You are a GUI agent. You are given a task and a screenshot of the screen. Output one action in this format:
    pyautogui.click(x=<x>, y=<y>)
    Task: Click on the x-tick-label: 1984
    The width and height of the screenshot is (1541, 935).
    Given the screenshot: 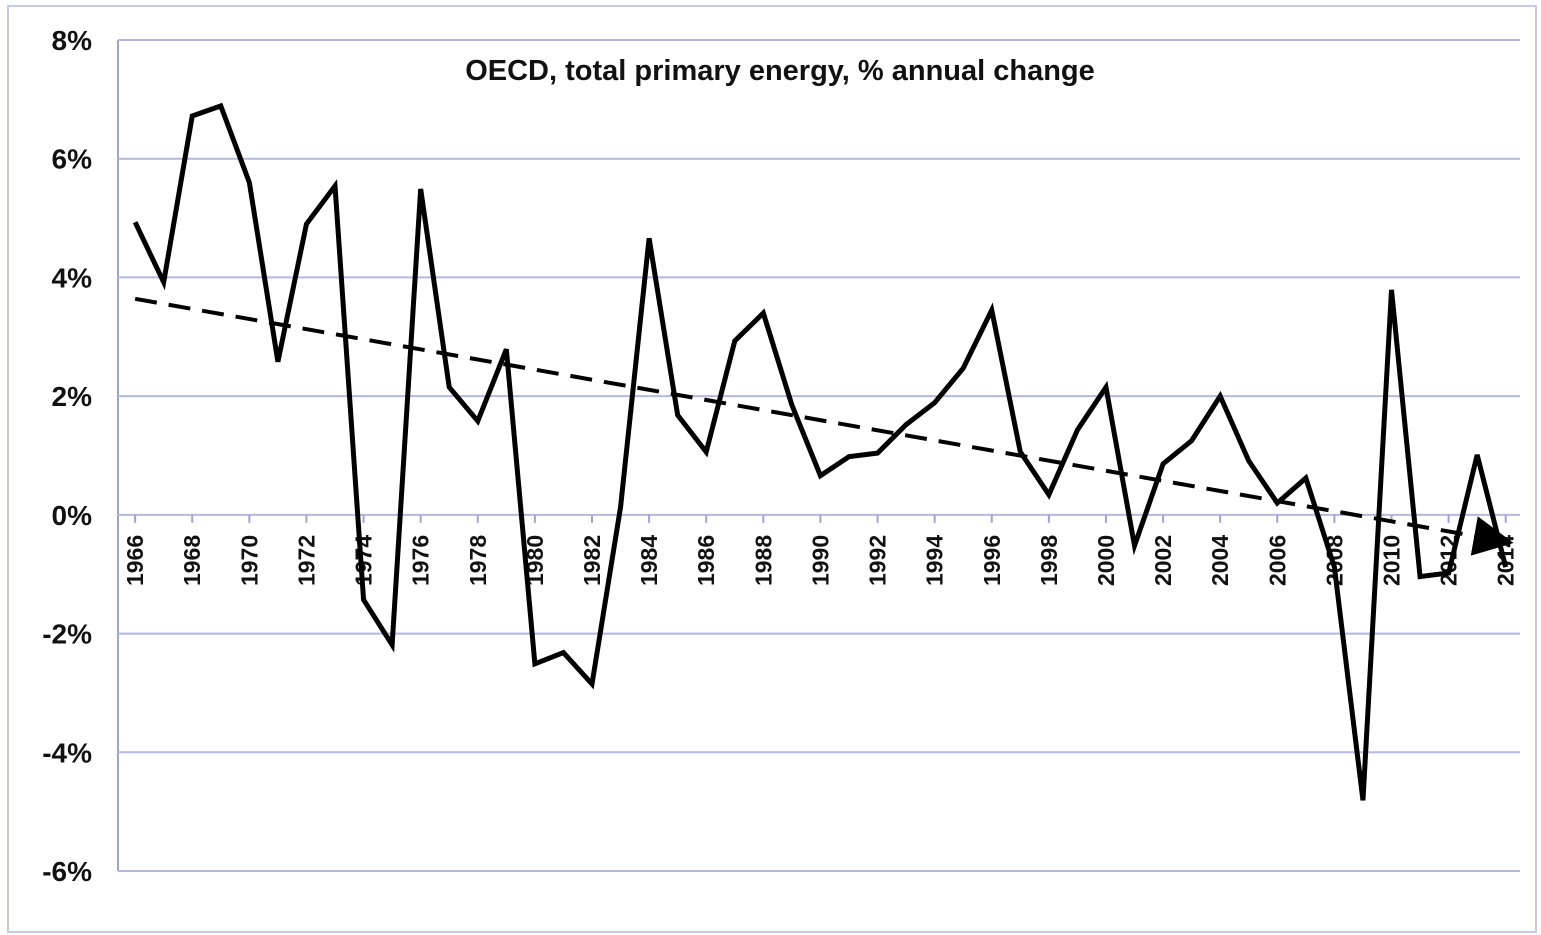 What is the action you would take?
    pyautogui.click(x=649, y=560)
    